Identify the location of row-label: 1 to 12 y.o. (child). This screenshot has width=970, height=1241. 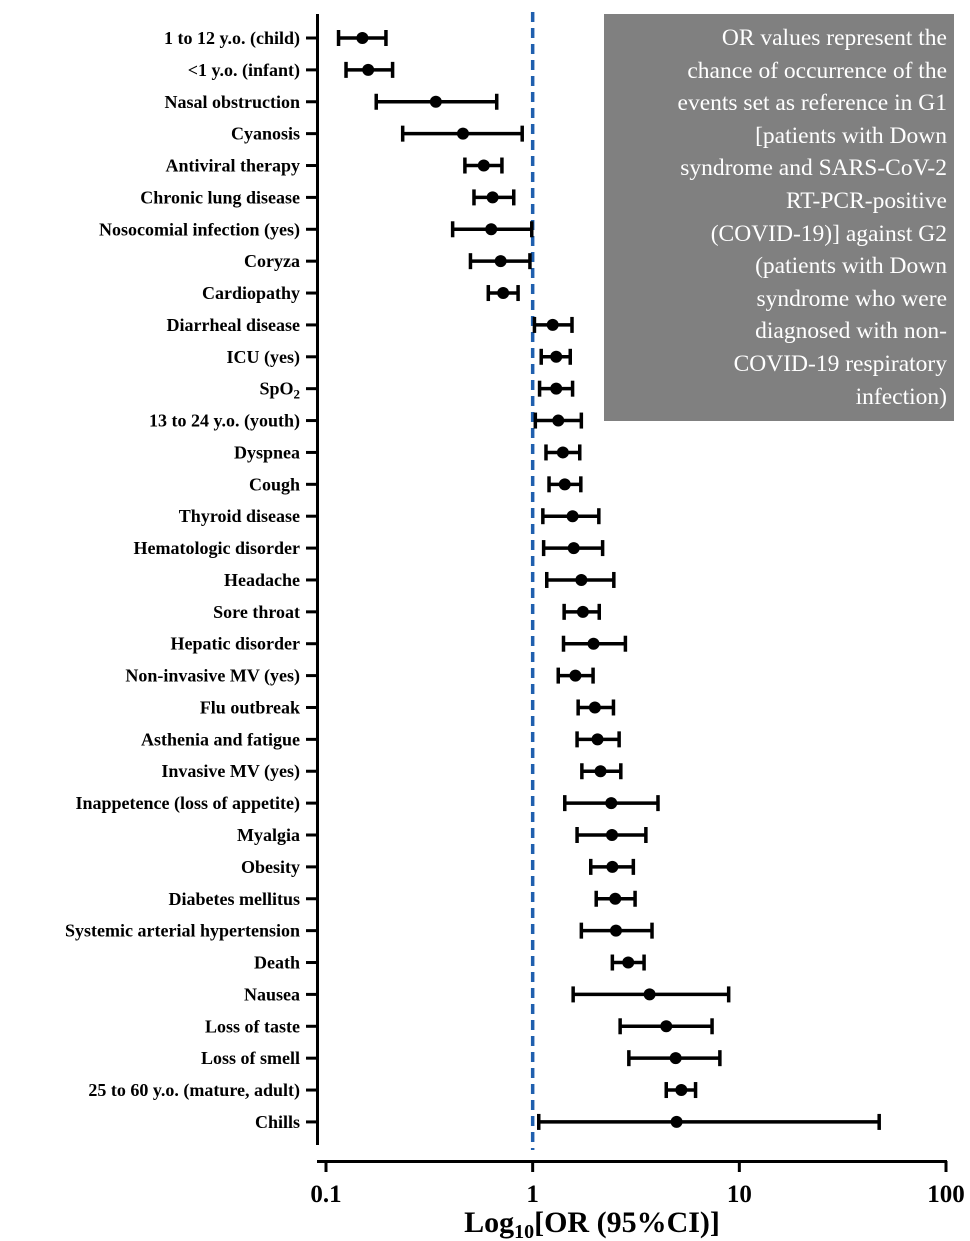
(232, 38).